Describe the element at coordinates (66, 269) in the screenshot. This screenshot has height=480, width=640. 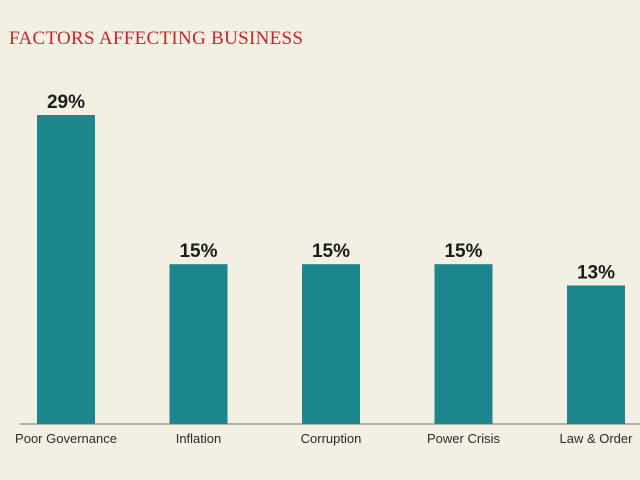
I see `bar-poor-governance` at that location.